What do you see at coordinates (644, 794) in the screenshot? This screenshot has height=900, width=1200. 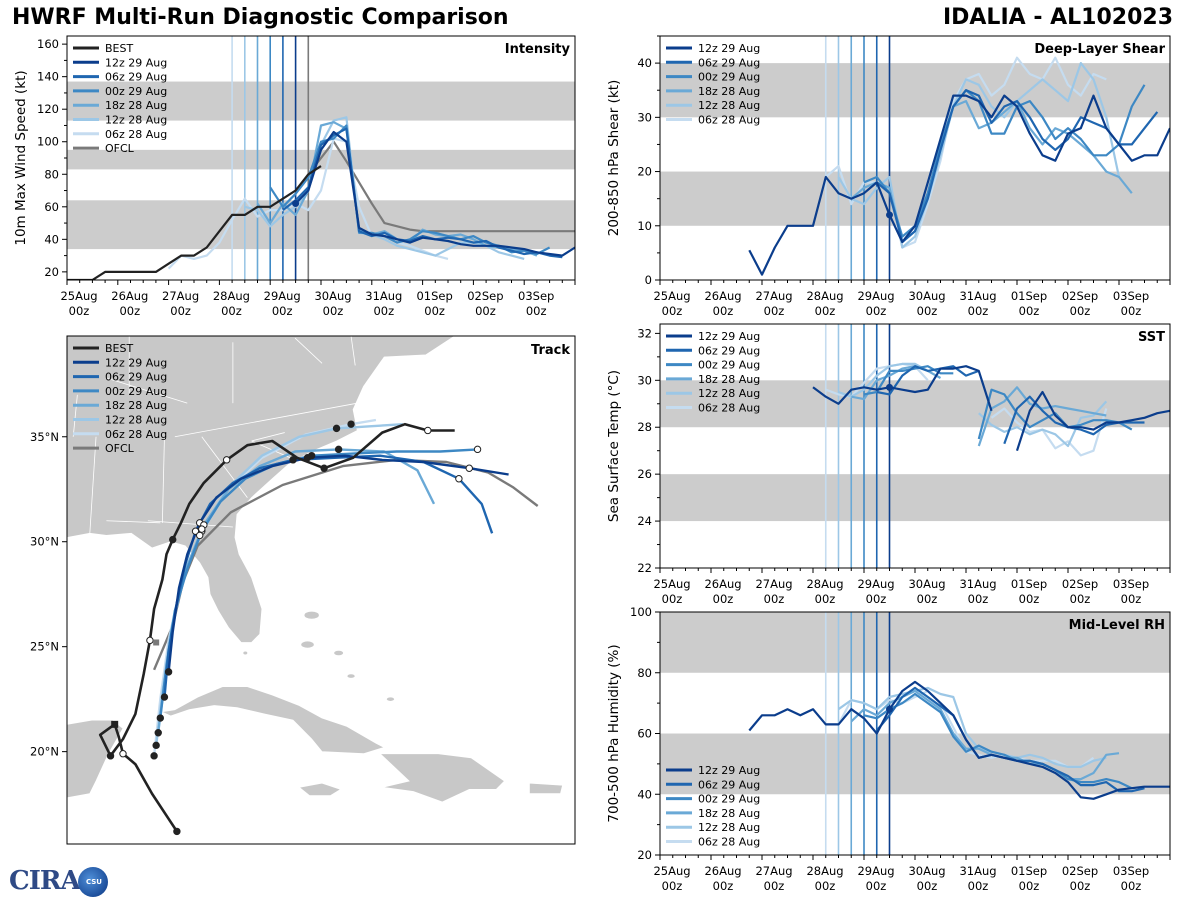 I see `rh-ytick-label: 40` at bounding box center [644, 794].